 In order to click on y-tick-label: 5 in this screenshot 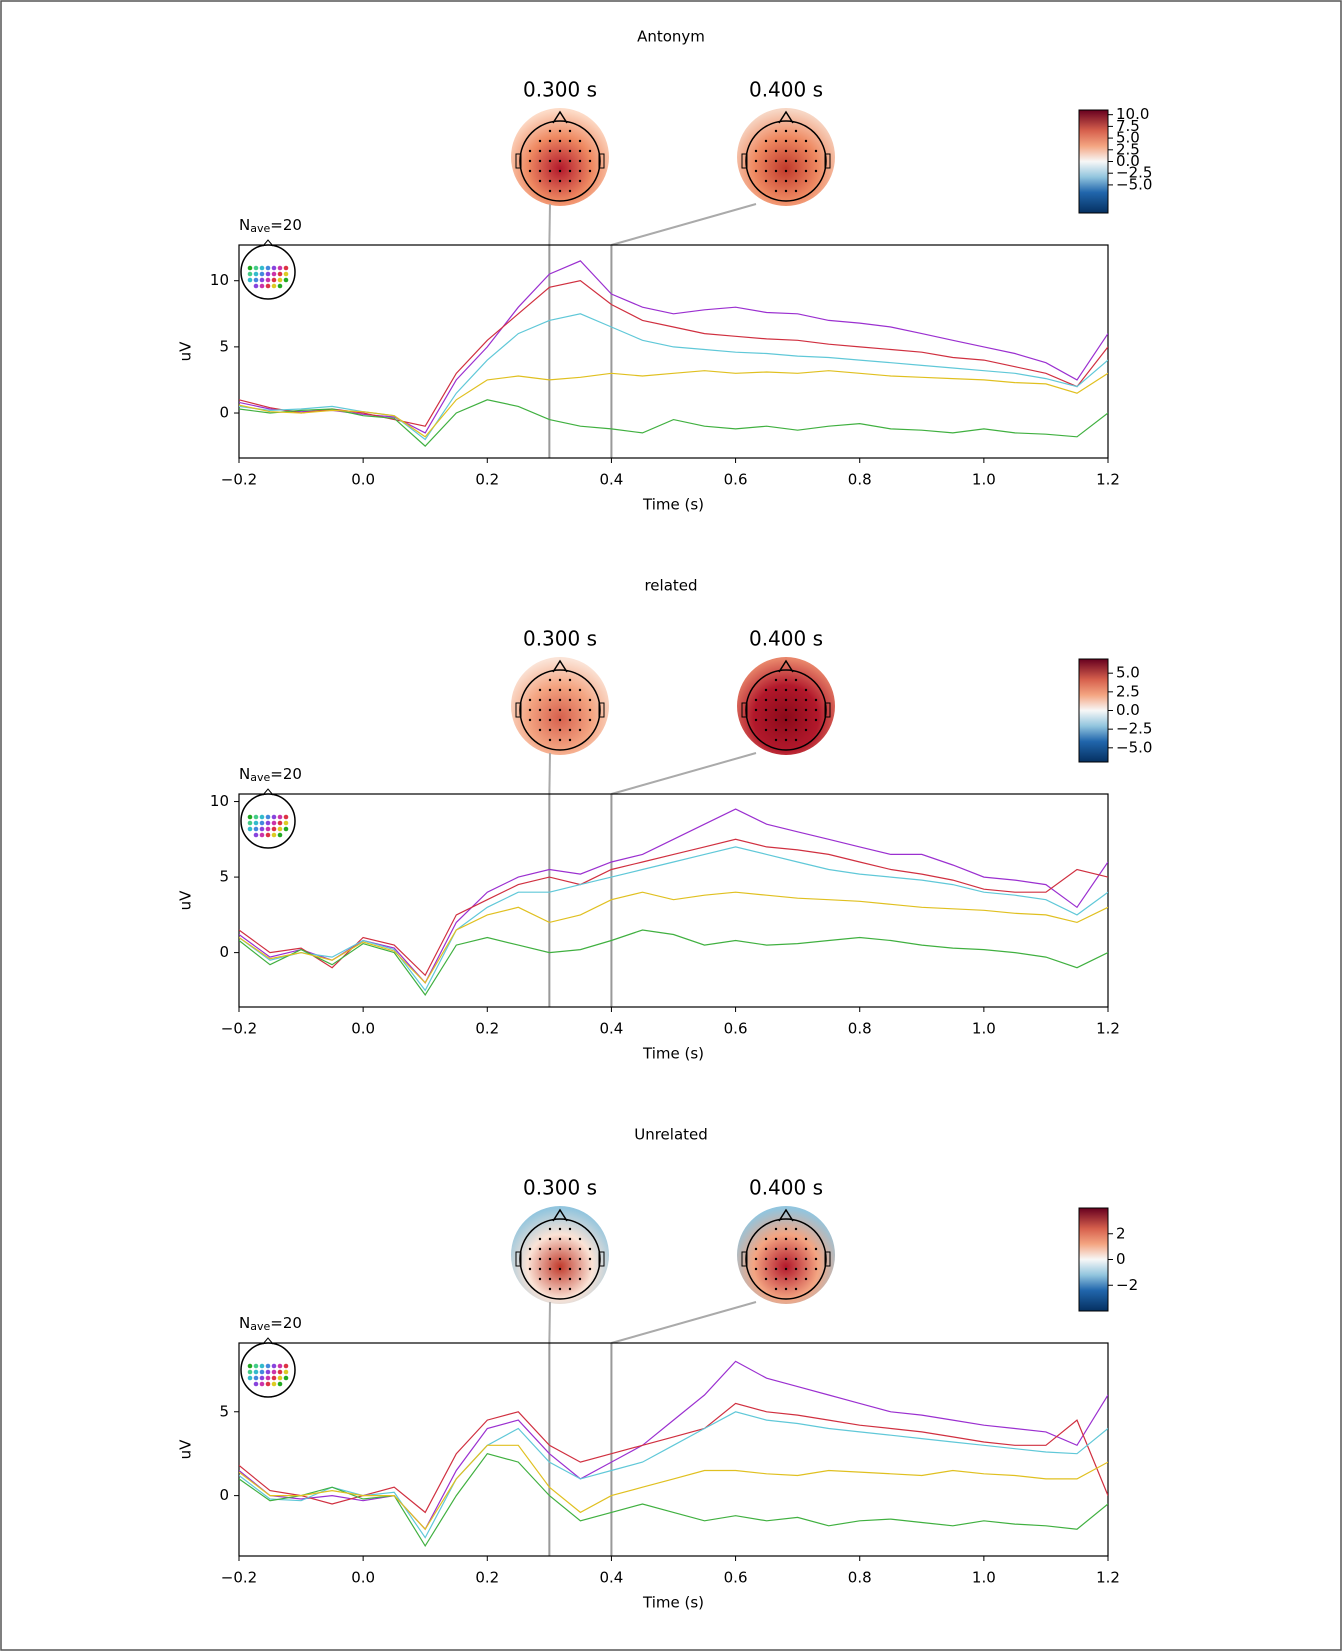, I will do `click(224, 877)`.